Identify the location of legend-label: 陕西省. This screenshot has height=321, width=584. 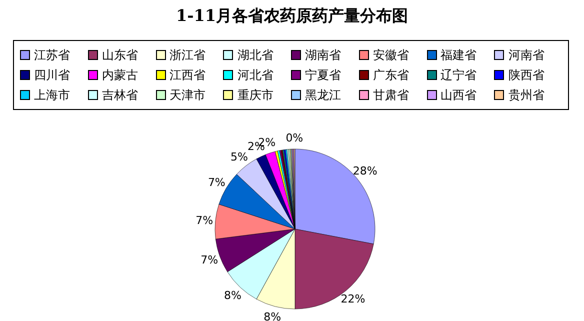
(526, 75).